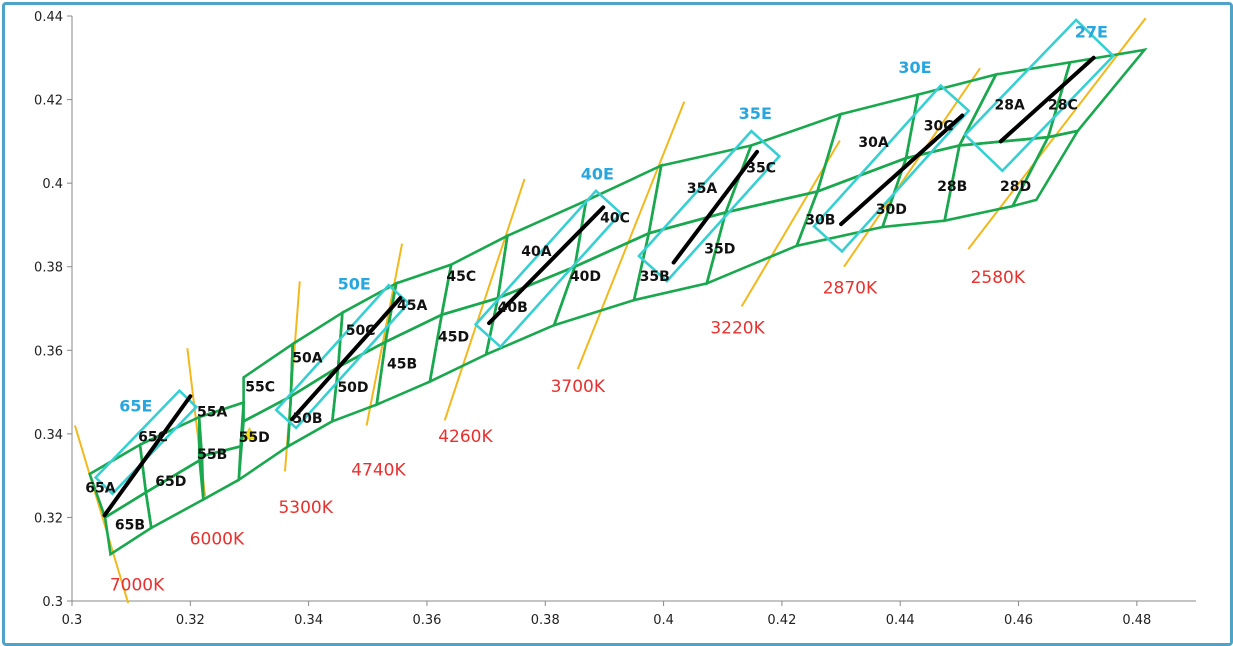 This screenshot has height=646, width=1233. Describe the element at coordinates (426, 620) in the screenshot. I see `x-tick-label: 0.36` at that location.